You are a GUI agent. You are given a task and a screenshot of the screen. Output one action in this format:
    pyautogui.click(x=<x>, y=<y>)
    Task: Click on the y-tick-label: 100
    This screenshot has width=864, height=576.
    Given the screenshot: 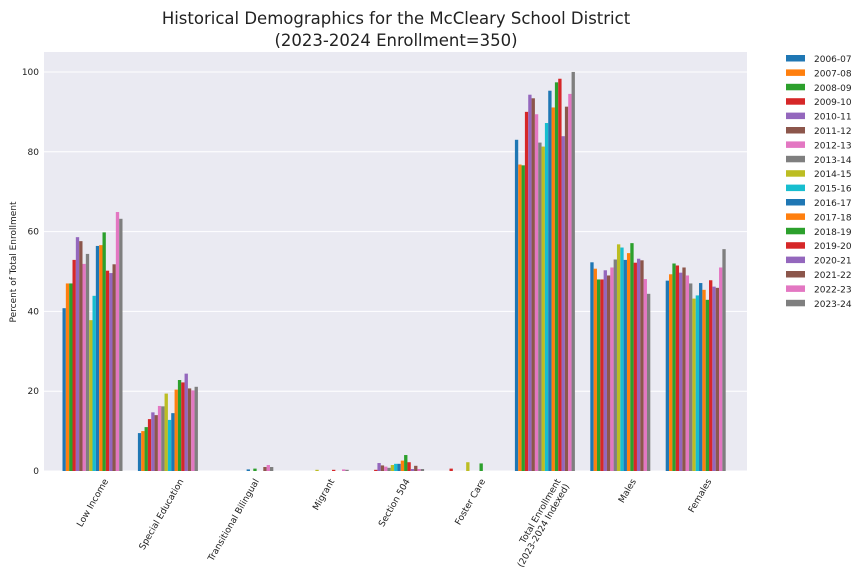 What is the action you would take?
    pyautogui.click(x=30, y=73)
    